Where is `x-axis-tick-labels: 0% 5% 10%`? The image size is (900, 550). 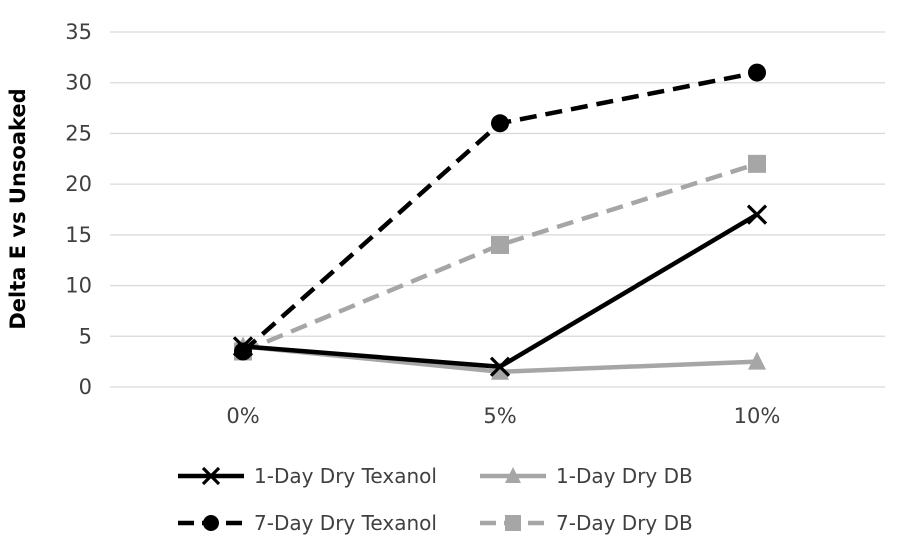 x-axis-tick-labels: 0% 5% 10% is located at coordinates (503, 416).